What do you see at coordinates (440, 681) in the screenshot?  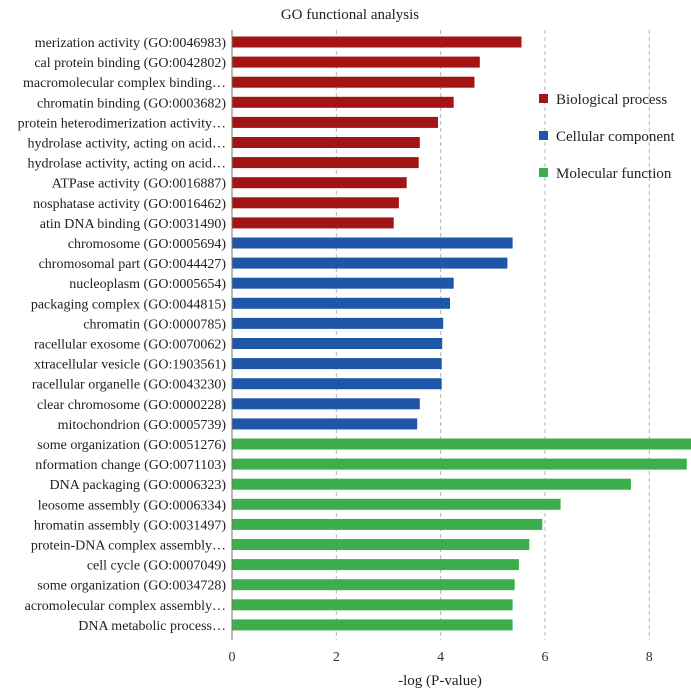 I see `x-axis-title: -log (P-value)` at bounding box center [440, 681].